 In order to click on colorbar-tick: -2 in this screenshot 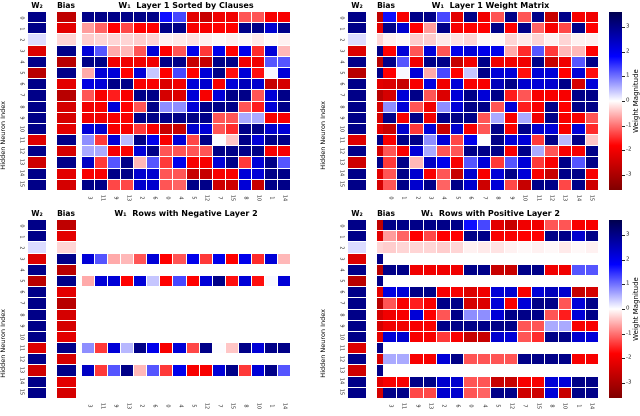, I will do `click(629, 149)`.